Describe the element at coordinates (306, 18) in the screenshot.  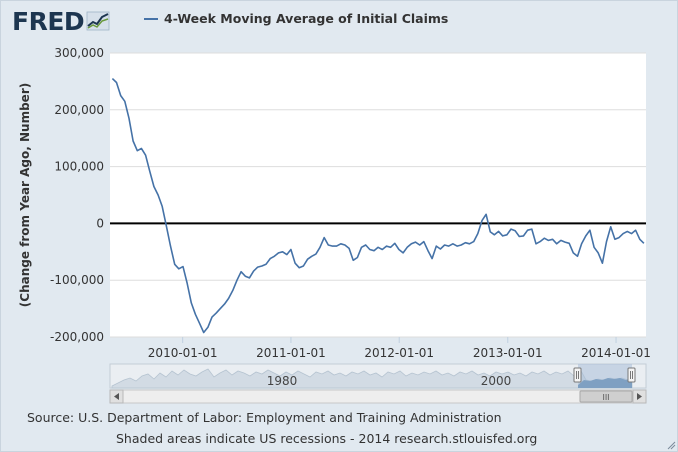
I see `legend-label: 4-Week Moving Average of Initial Claims` at that location.